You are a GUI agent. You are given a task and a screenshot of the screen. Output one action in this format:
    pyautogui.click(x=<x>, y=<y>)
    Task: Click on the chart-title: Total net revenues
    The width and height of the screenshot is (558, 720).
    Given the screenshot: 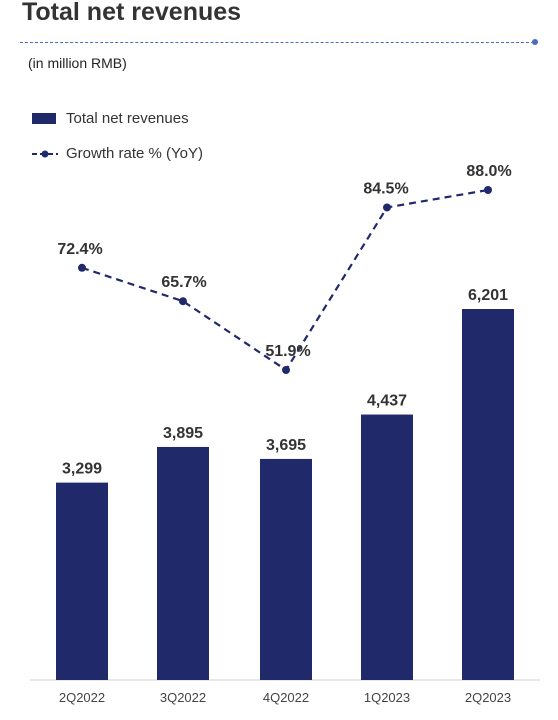 What is the action you would take?
    pyautogui.click(x=132, y=13)
    